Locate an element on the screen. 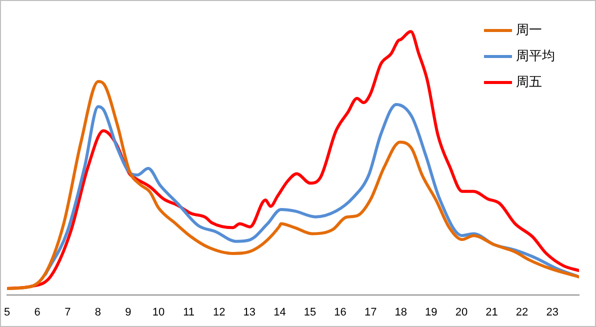 Image resolution: width=596 pixels, height=327 pixels. x-tick-label: 17 is located at coordinates (370, 312).